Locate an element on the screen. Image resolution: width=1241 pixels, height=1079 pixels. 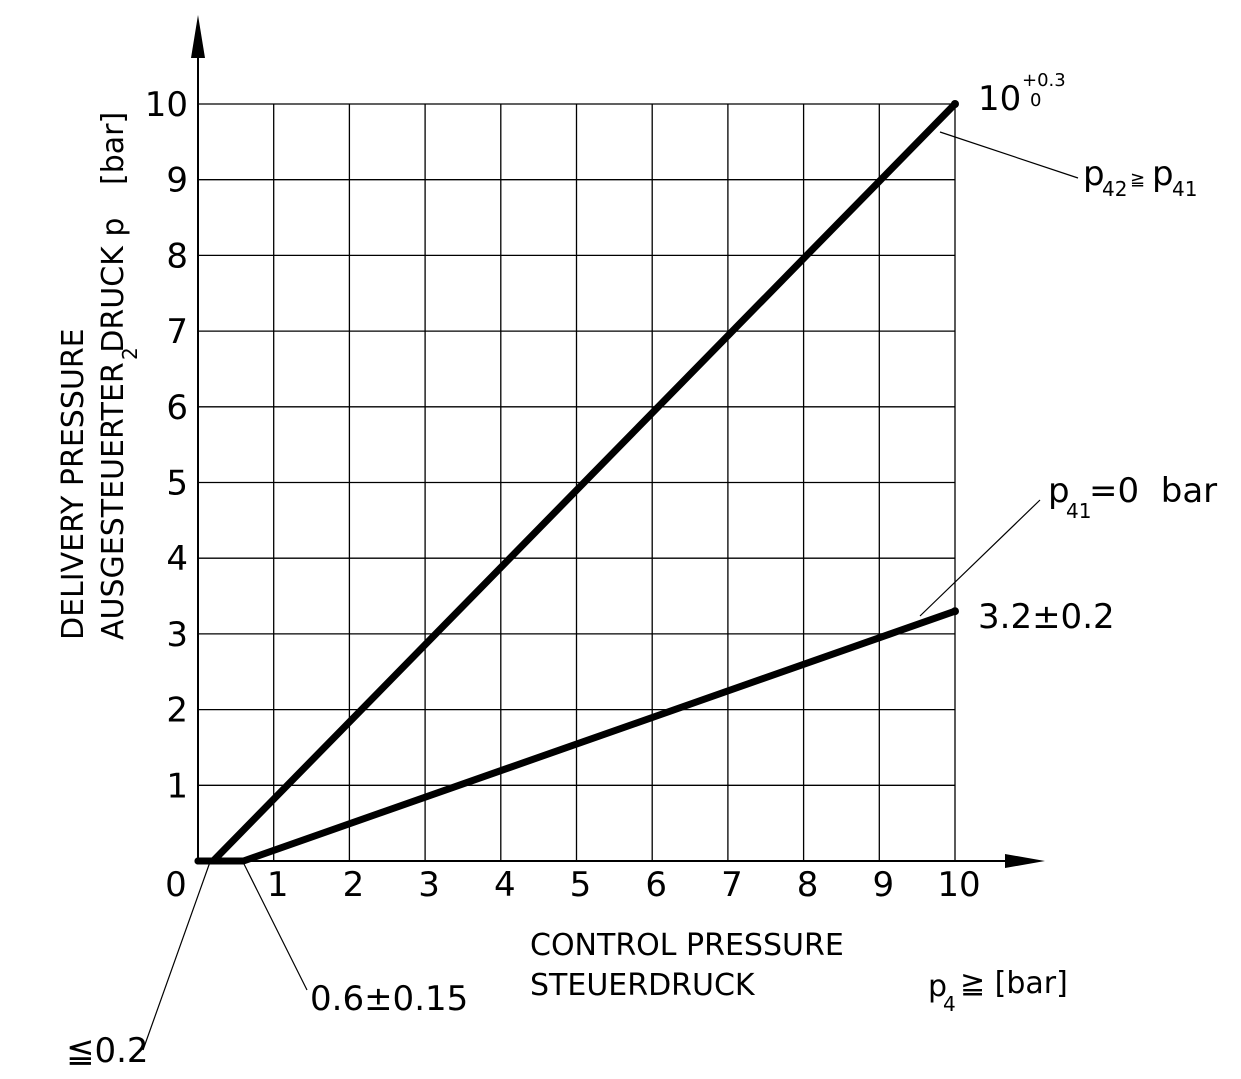
x-tick-label: 10 is located at coordinates (958, 885).